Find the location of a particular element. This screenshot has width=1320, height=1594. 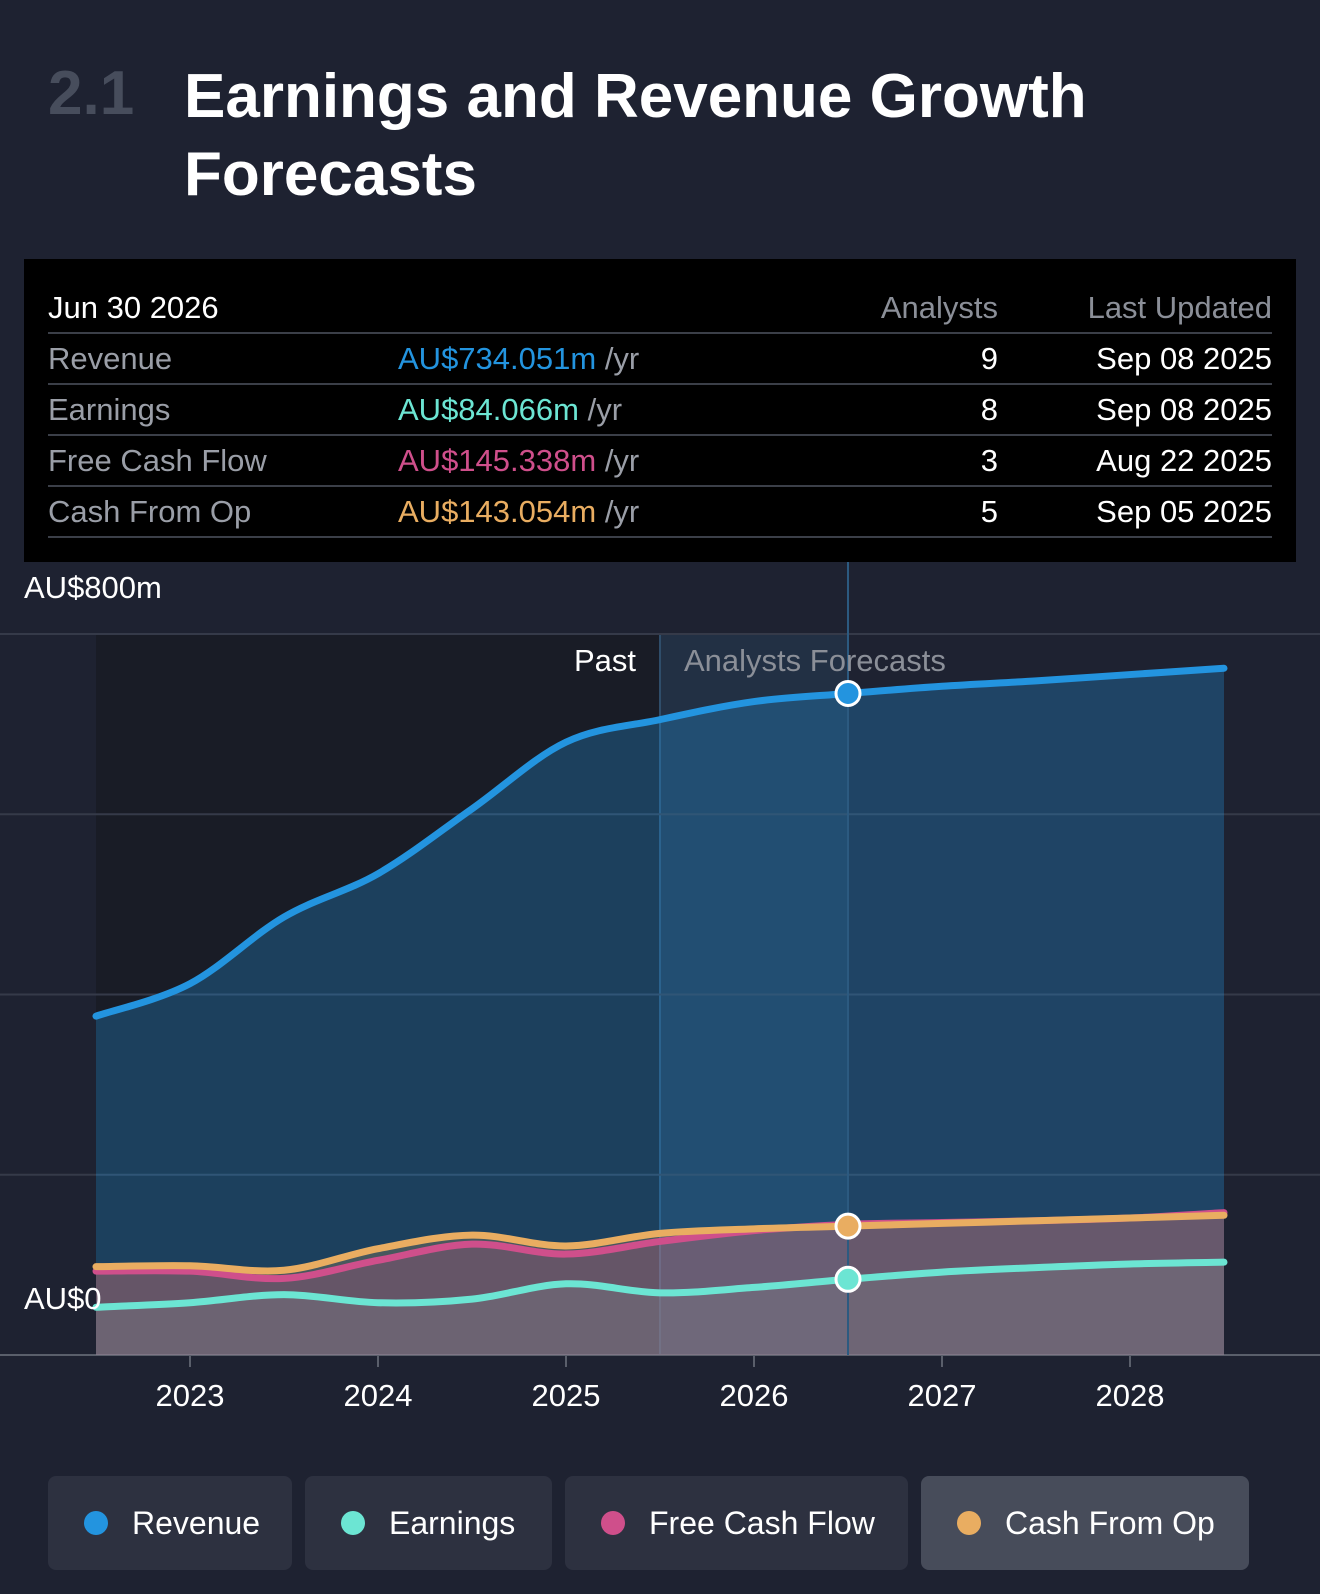

tooltip-date: Jun 30 2026 is located at coordinates (223, 308).